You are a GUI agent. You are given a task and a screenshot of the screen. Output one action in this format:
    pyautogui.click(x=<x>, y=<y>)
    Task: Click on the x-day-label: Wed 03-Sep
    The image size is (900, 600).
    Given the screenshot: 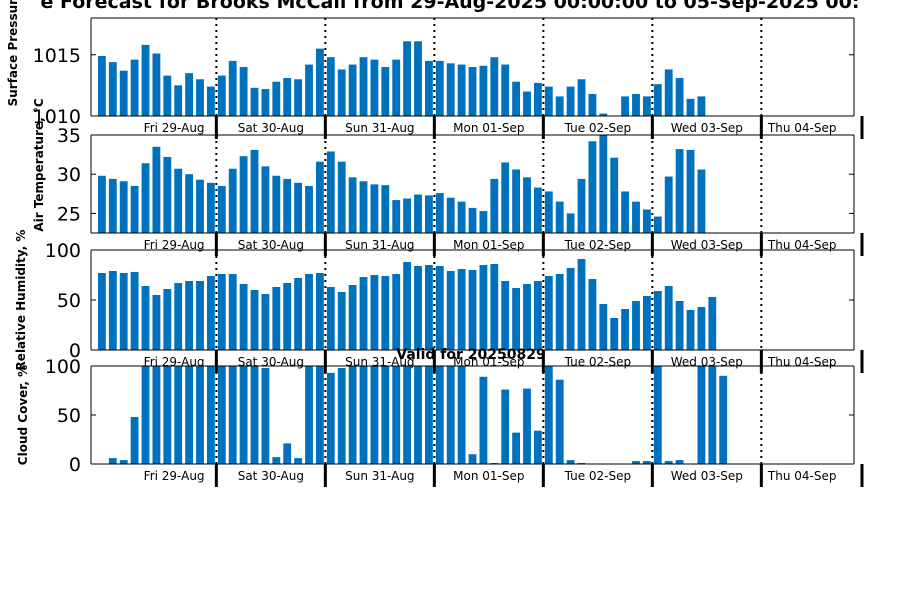 What is the action you would take?
    pyautogui.click(x=707, y=128)
    